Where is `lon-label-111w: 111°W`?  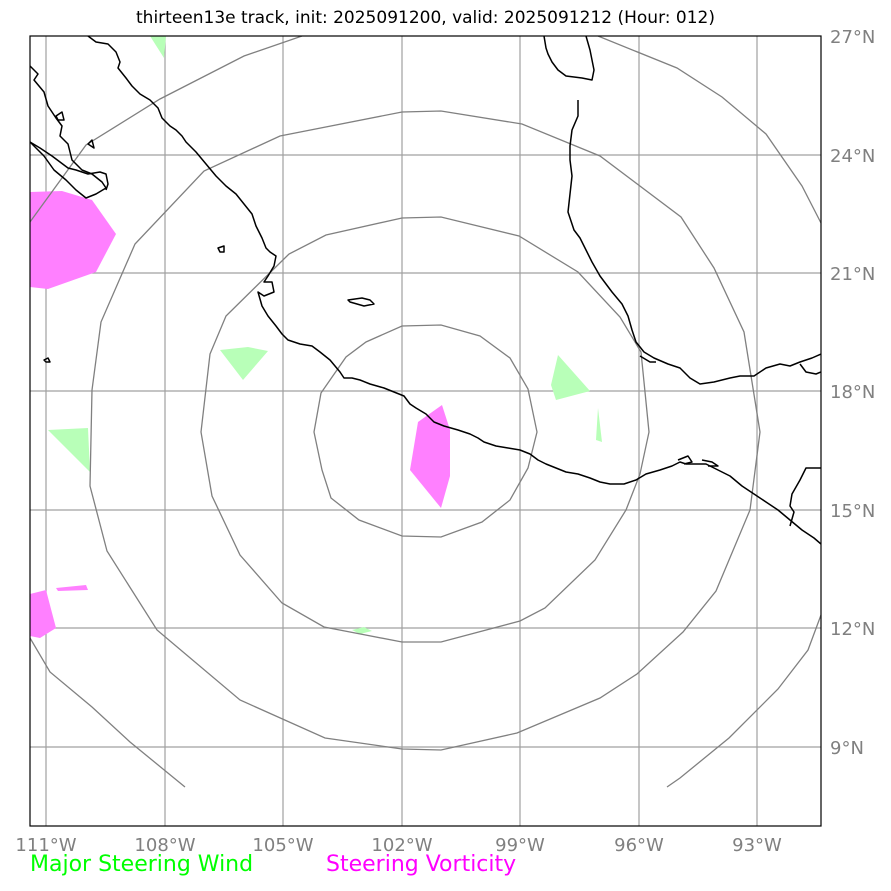
lon-label-111w: 111°W is located at coordinates (45, 845).